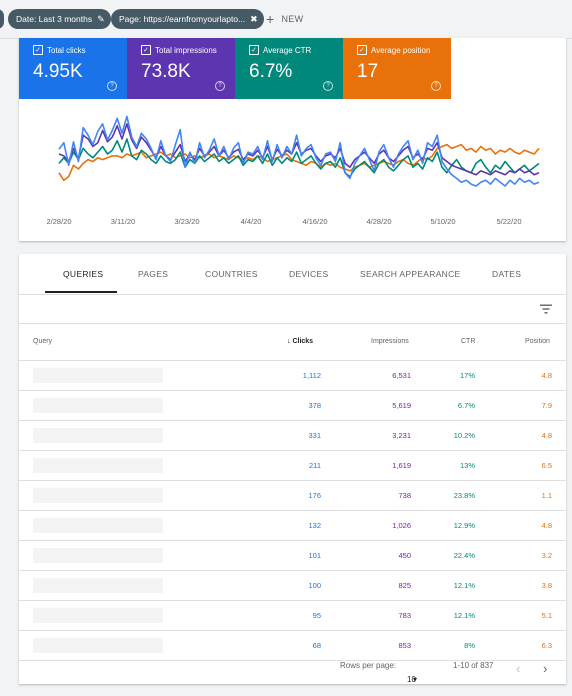  Describe the element at coordinates (467, 465) in the screenshot. I see `cell-ctr: 13%` at that location.